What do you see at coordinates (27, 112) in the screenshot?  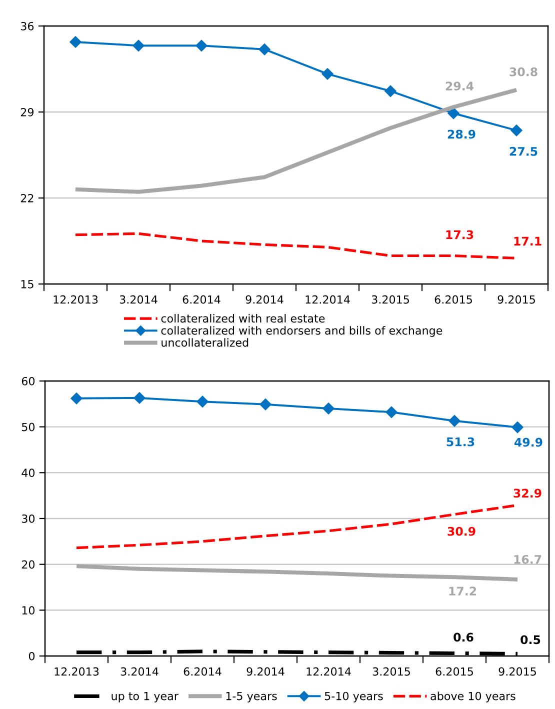 I see `y-tick-label: 29` at bounding box center [27, 112].